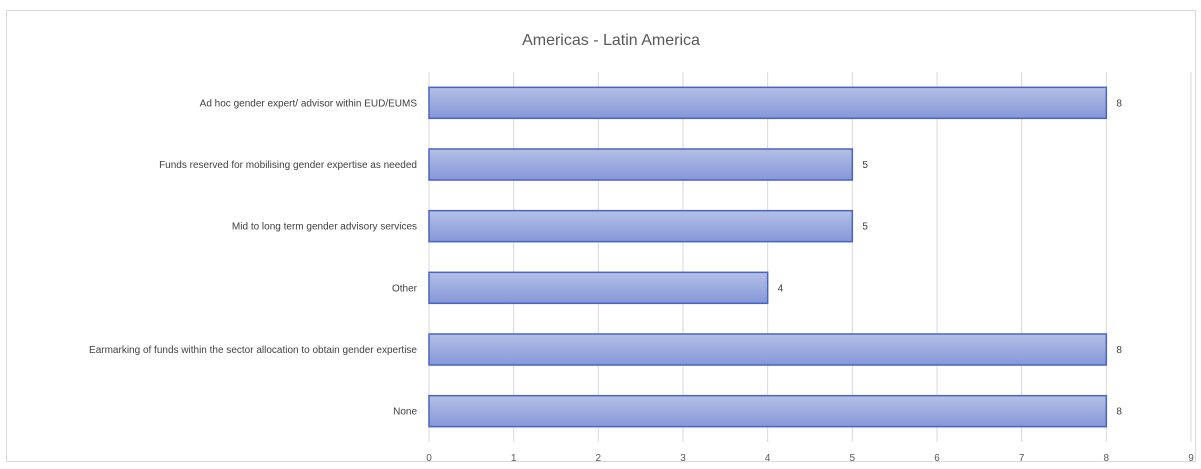  What do you see at coordinates (1107, 458) in the screenshot?
I see `x-tick-label: 8` at bounding box center [1107, 458].